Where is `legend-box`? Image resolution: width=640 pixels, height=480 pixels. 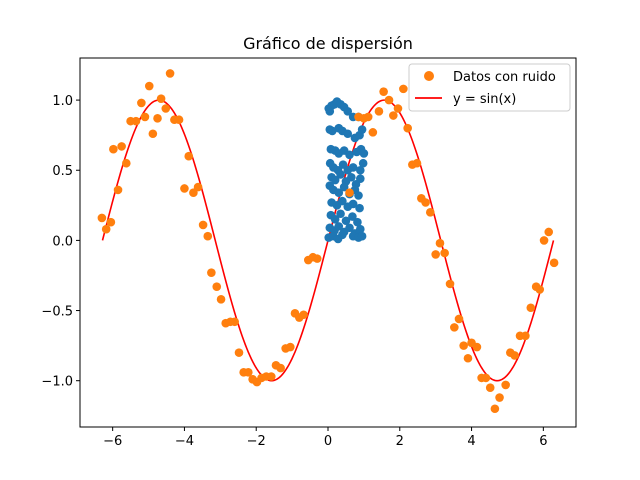
legend-box is located at coordinates (489, 87).